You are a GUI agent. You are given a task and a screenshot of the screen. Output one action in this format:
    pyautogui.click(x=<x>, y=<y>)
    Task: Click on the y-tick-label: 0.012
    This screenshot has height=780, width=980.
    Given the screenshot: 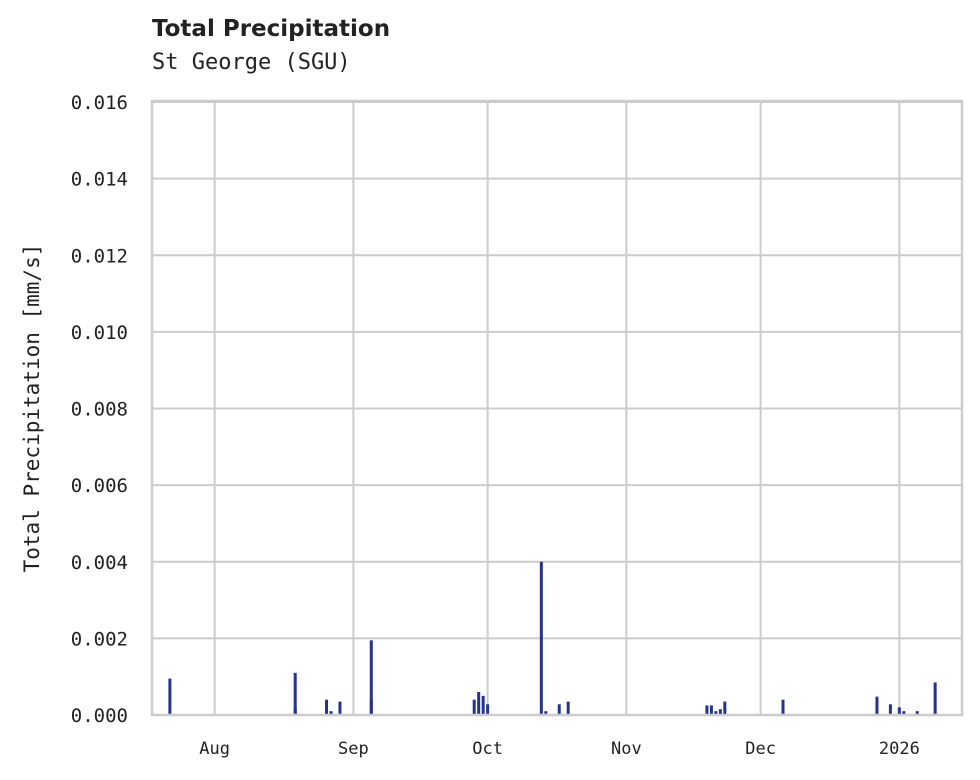 What is the action you would take?
    pyautogui.click(x=99, y=256)
    